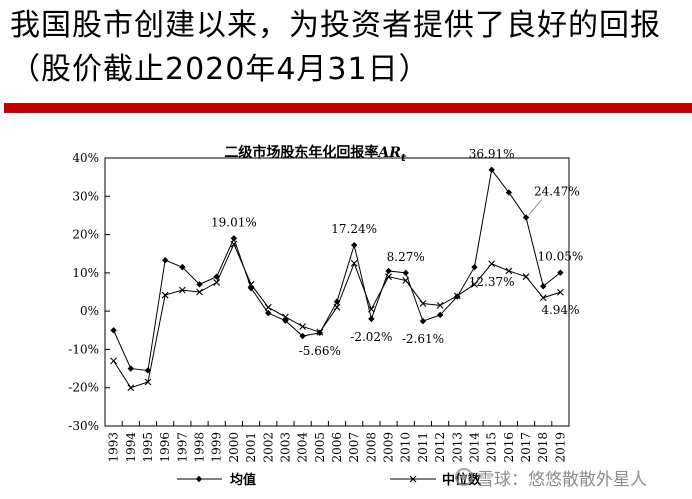  What do you see at coordinates (440, 447) in the screenshot?
I see `x-tick-label: 2012` at bounding box center [440, 447].